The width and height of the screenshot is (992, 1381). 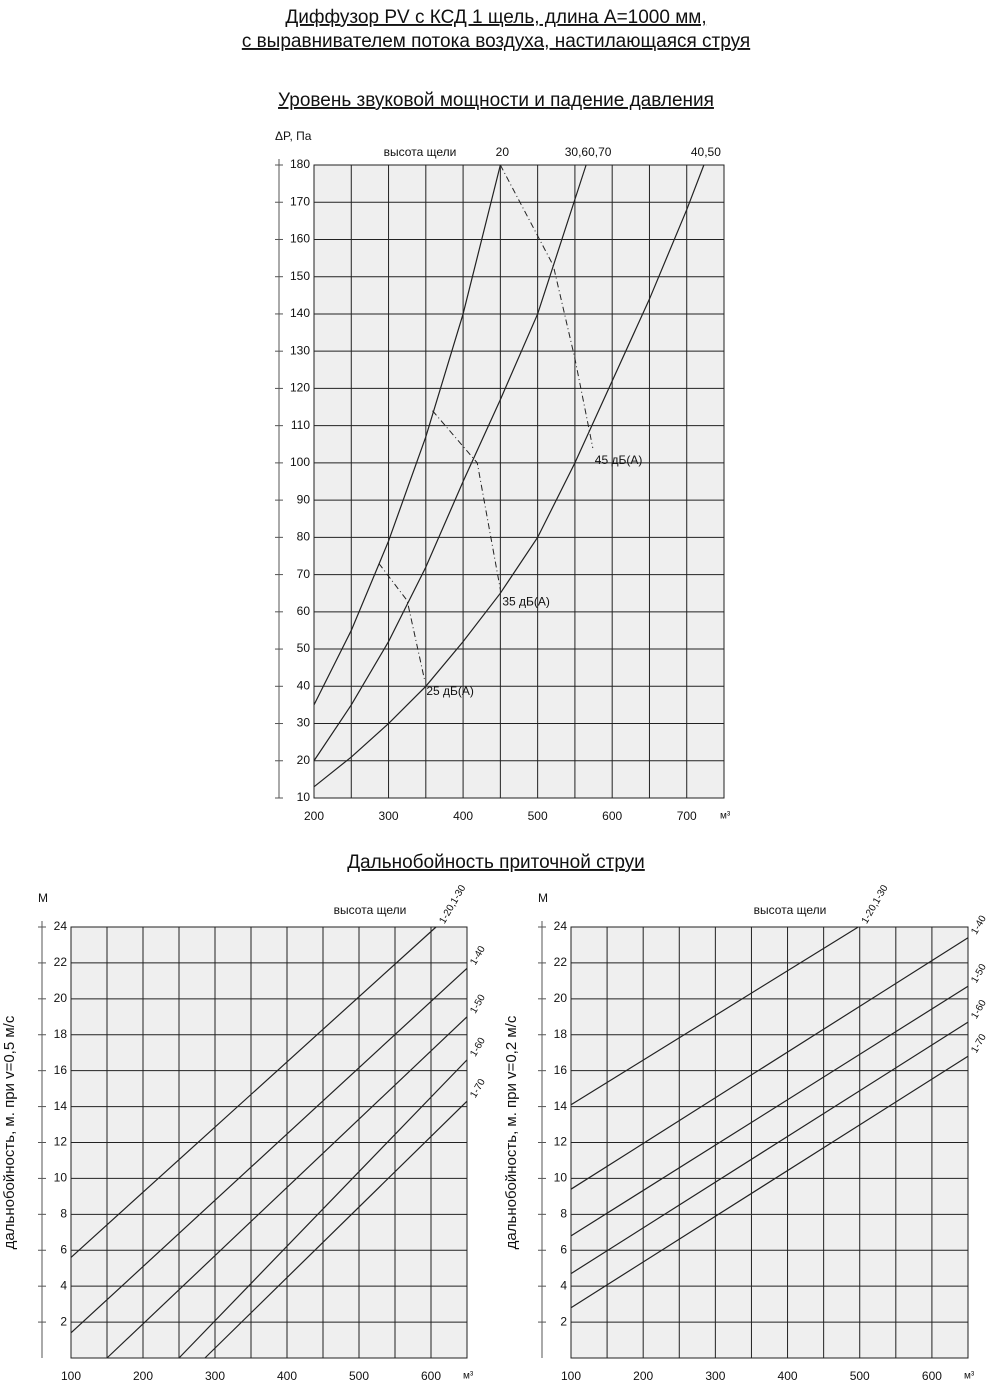 What do you see at coordinates (503, 152) in the screenshot?
I see `series-label: 20` at bounding box center [503, 152].